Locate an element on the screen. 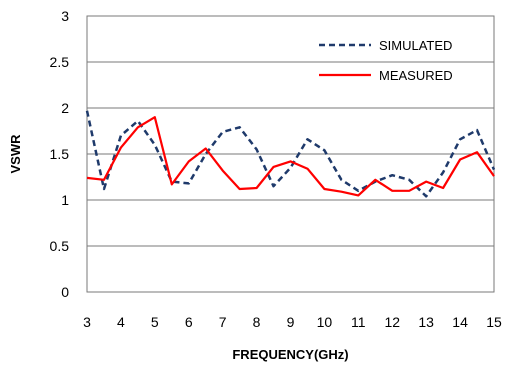  y-tick-label: 1 is located at coordinates (65, 200).